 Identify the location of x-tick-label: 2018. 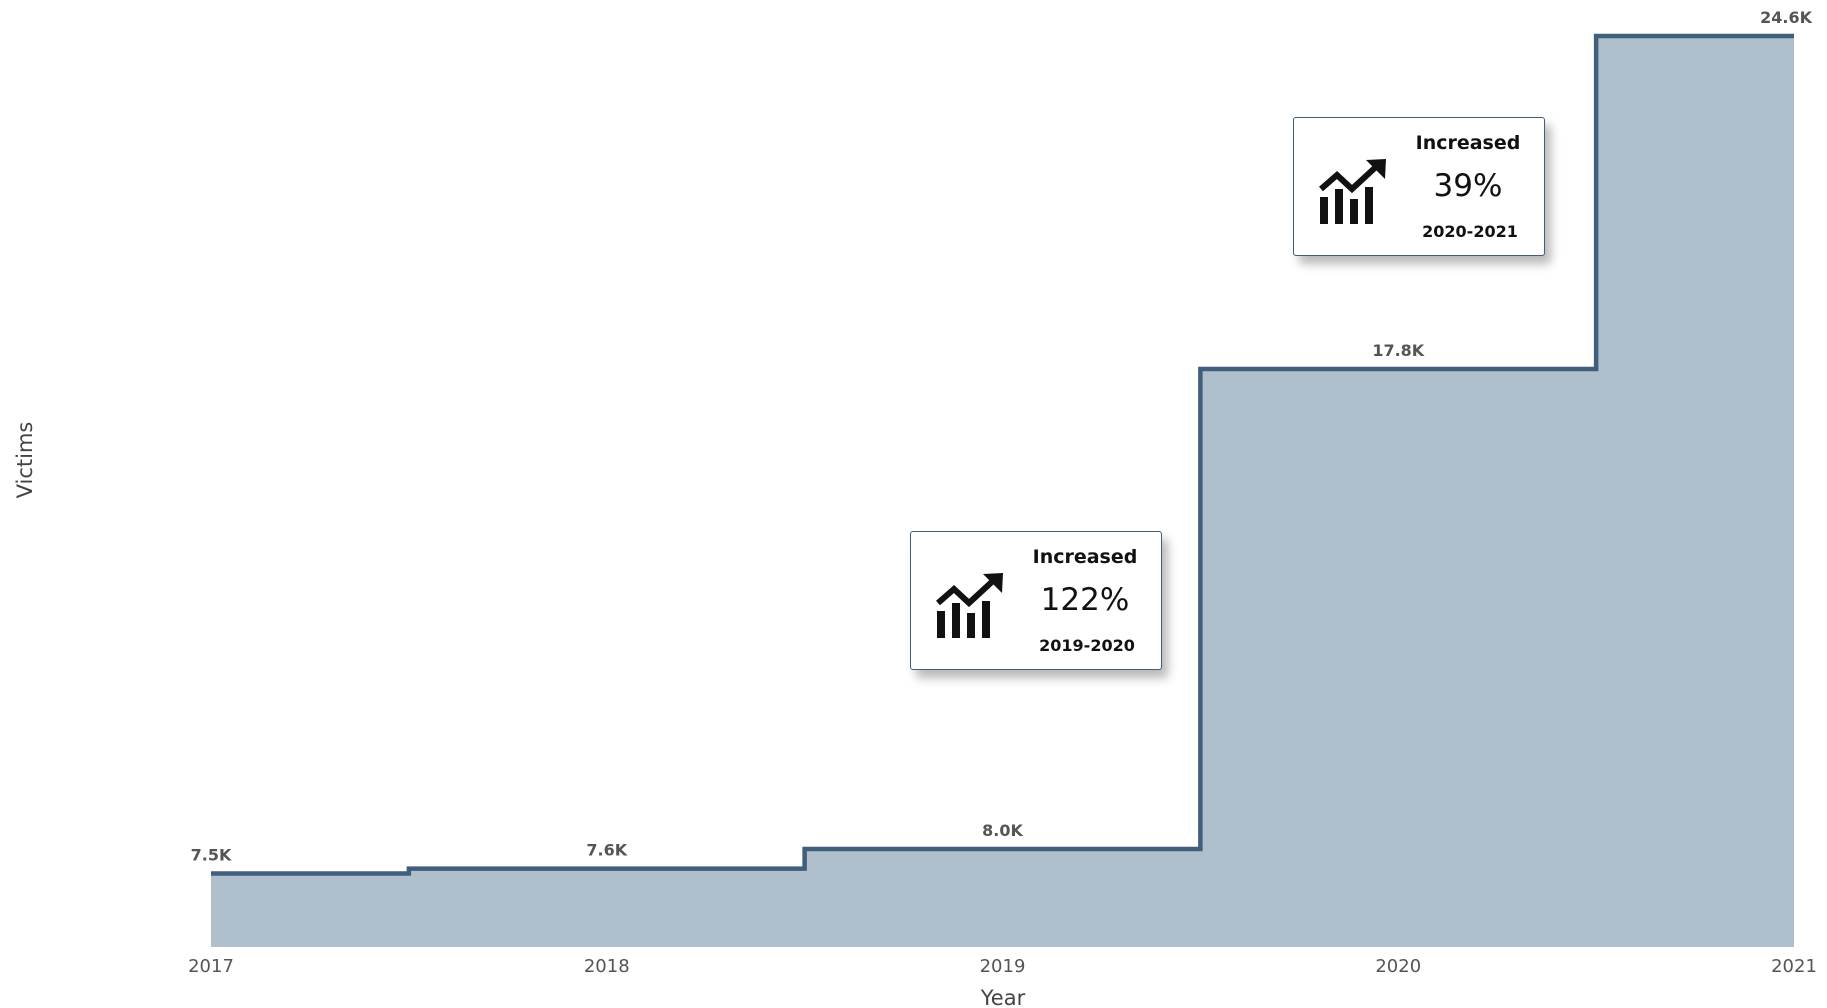
(607, 966).